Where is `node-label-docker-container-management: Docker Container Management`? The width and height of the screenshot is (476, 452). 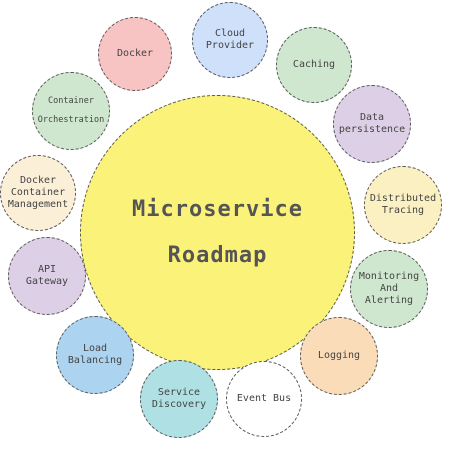 node-label-docker-container-management: Docker Container Management is located at coordinates (38, 192).